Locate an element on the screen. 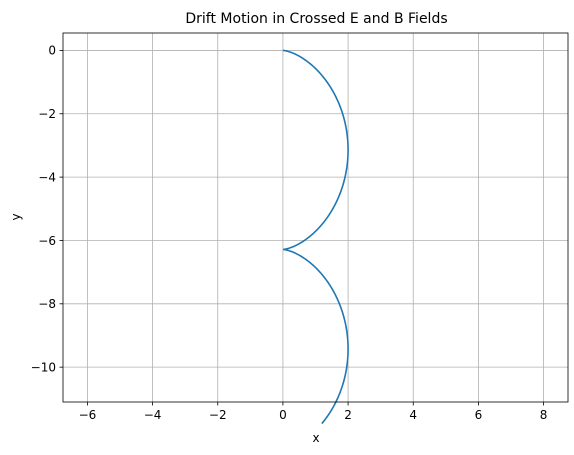 The width and height of the screenshot is (574, 455). y-tick-label: −8 is located at coordinates (47, 304).